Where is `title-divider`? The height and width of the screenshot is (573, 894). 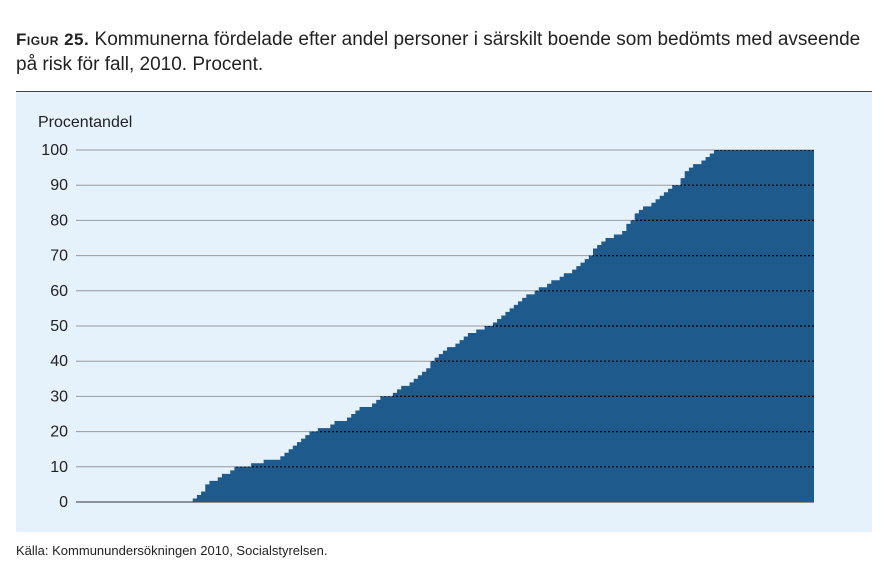
title-divider is located at coordinates (444, 91).